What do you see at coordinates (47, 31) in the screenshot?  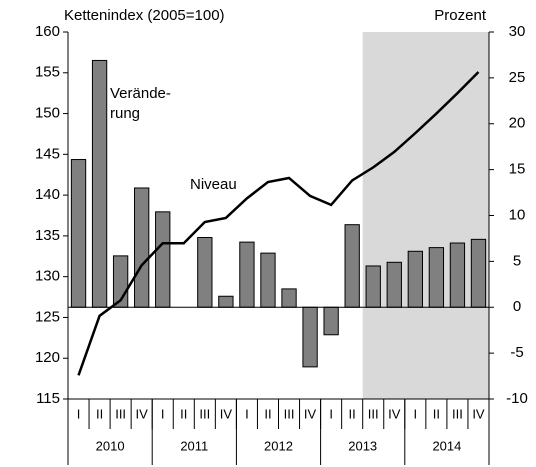 I see `y-tick-label: 160` at bounding box center [47, 31].